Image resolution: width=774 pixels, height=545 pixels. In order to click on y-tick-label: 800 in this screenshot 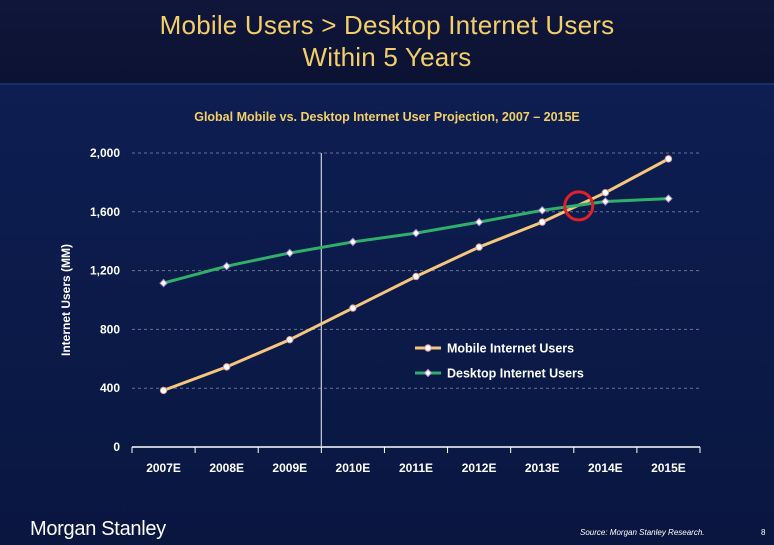, I will do `click(110, 329)`.